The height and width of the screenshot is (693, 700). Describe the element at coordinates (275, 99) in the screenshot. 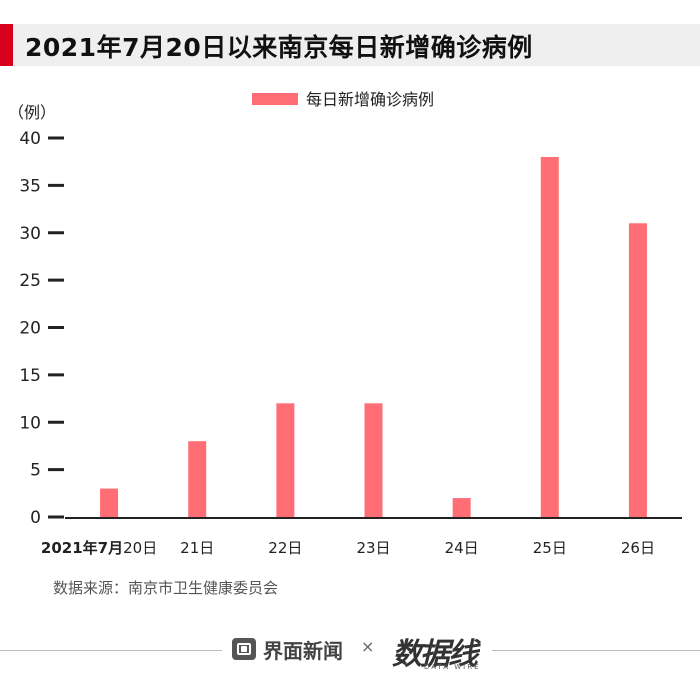

I see `legend-swatch` at that location.